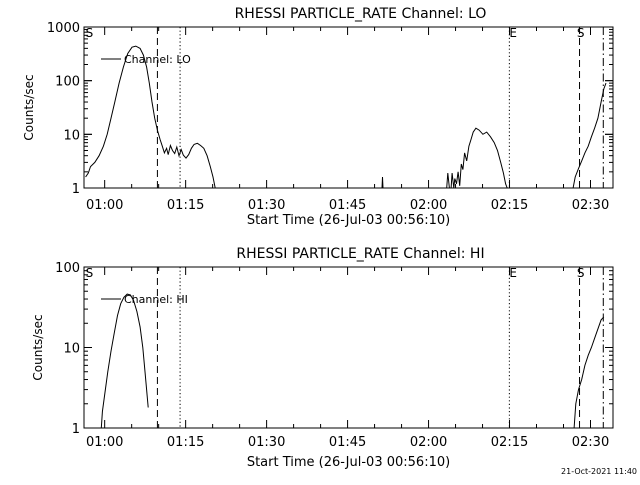 The height and width of the screenshot is (485, 640). Describe the element at coordinates (360, 254) in the screenshot. I see `chart-title: RHESSI PARTICLE_RATE Channel: HI` at that location.